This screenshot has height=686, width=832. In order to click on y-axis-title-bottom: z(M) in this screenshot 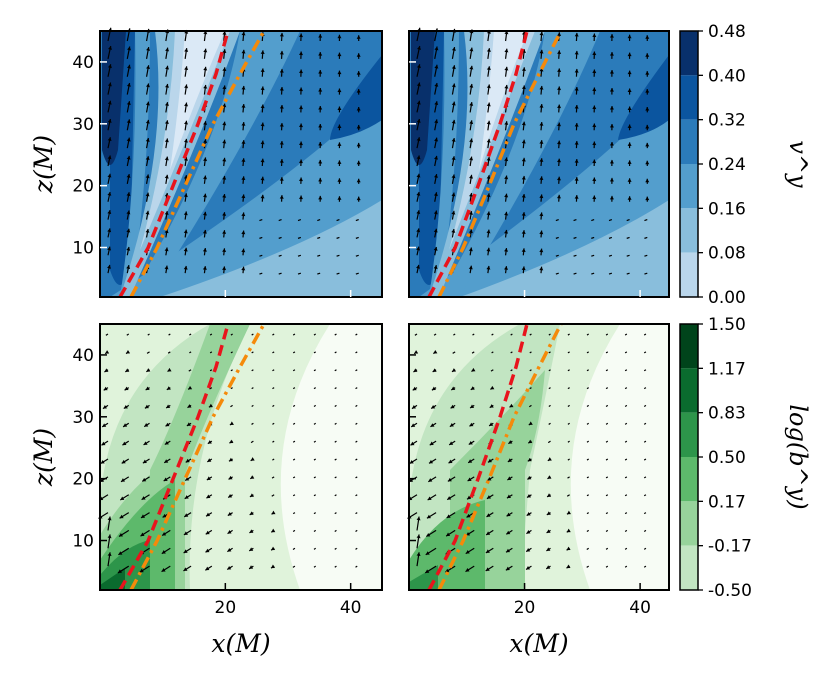, I will do `click(43, 457)`.